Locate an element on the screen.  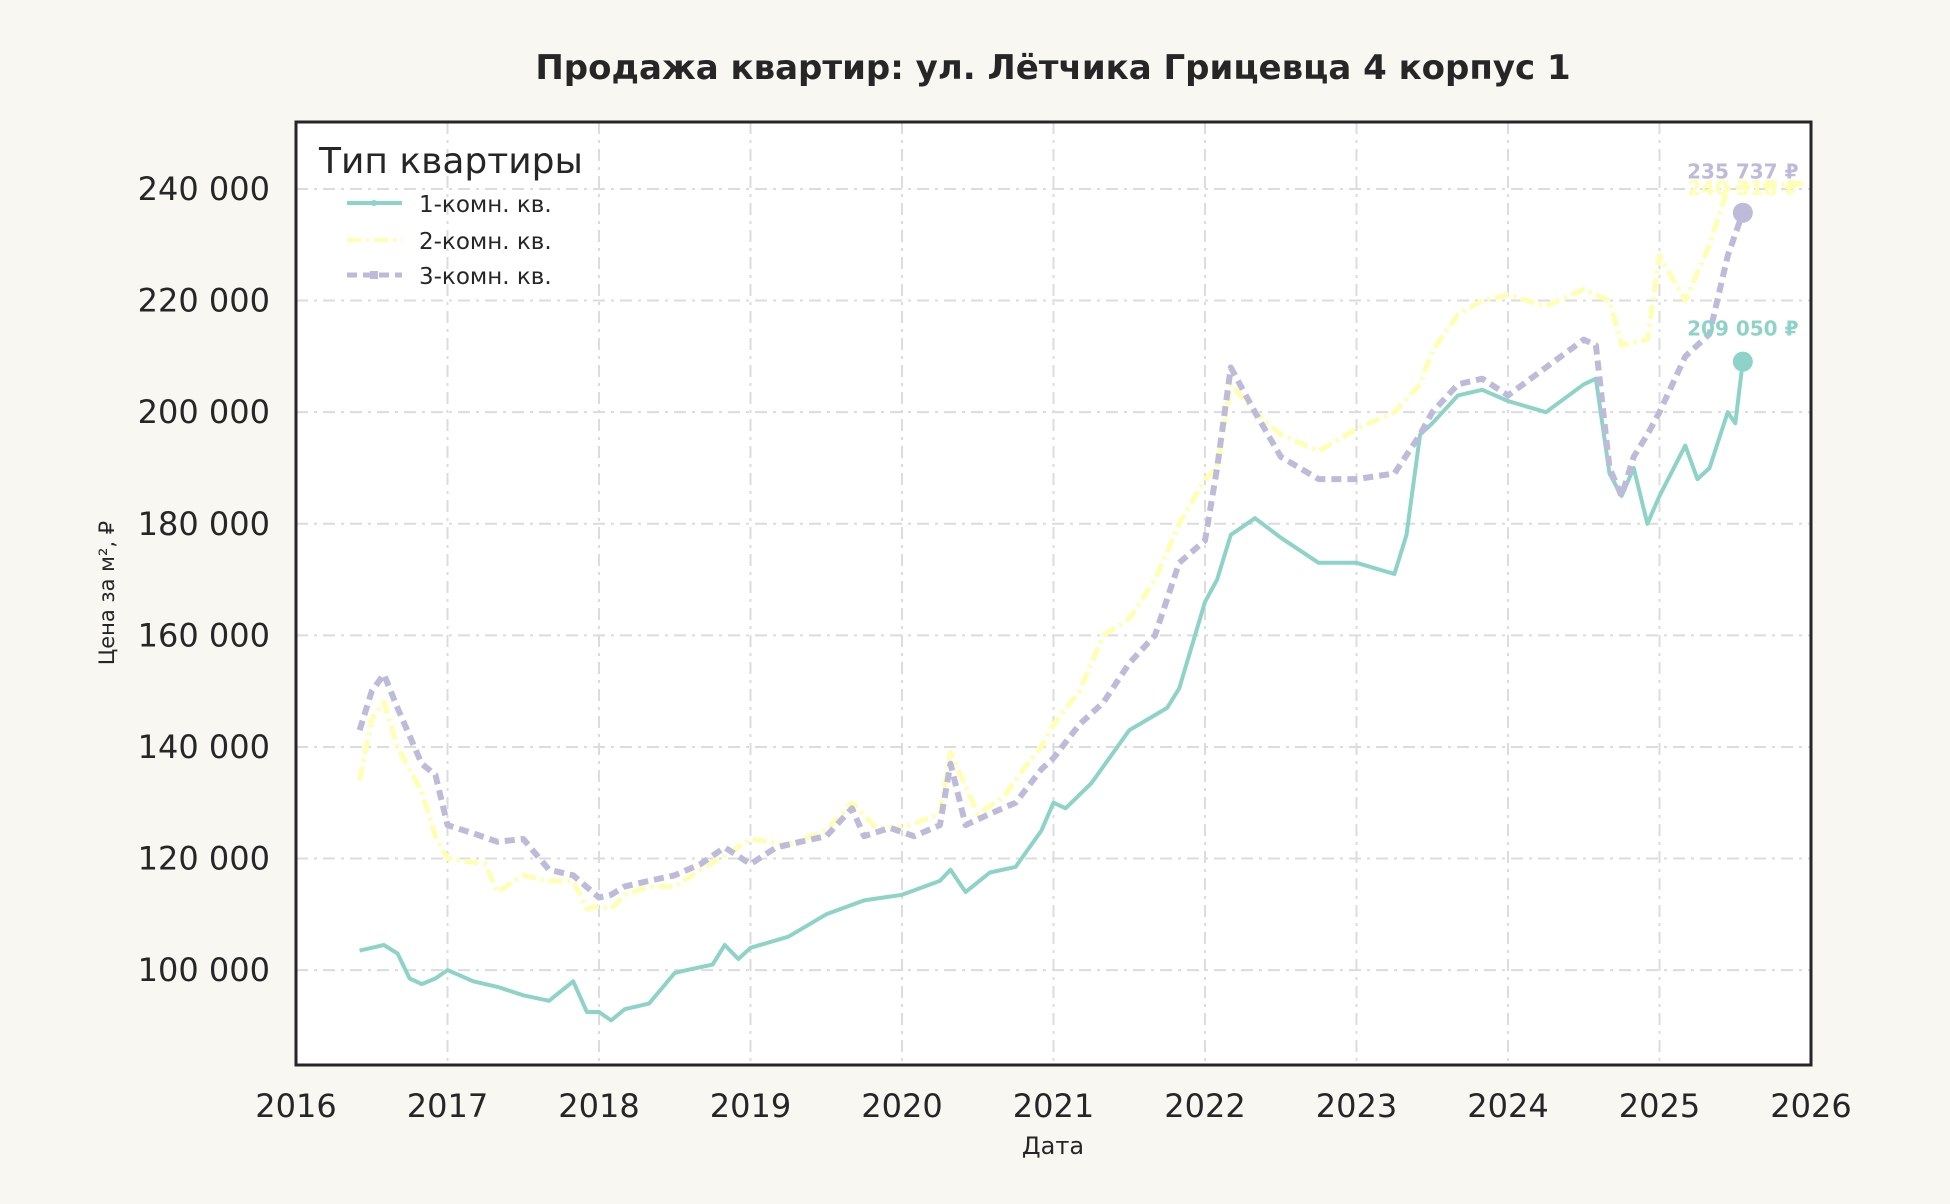
x-tick-label-2021: 2021 is located at coordinates (1053, 1106).